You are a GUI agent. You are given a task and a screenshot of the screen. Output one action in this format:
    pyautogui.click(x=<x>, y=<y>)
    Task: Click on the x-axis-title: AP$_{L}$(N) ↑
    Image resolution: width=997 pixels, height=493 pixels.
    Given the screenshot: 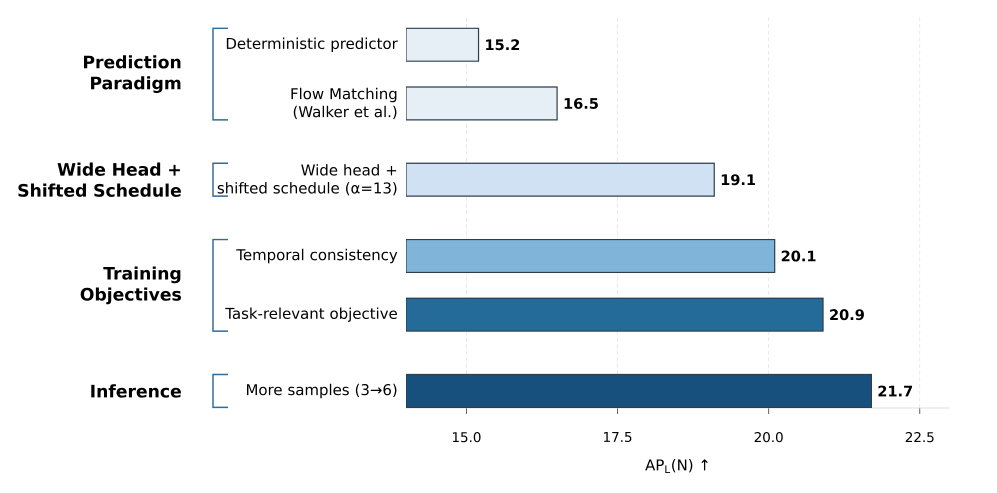 What is the action you would take?
    pyautogui.click(x=676, y=466)
    